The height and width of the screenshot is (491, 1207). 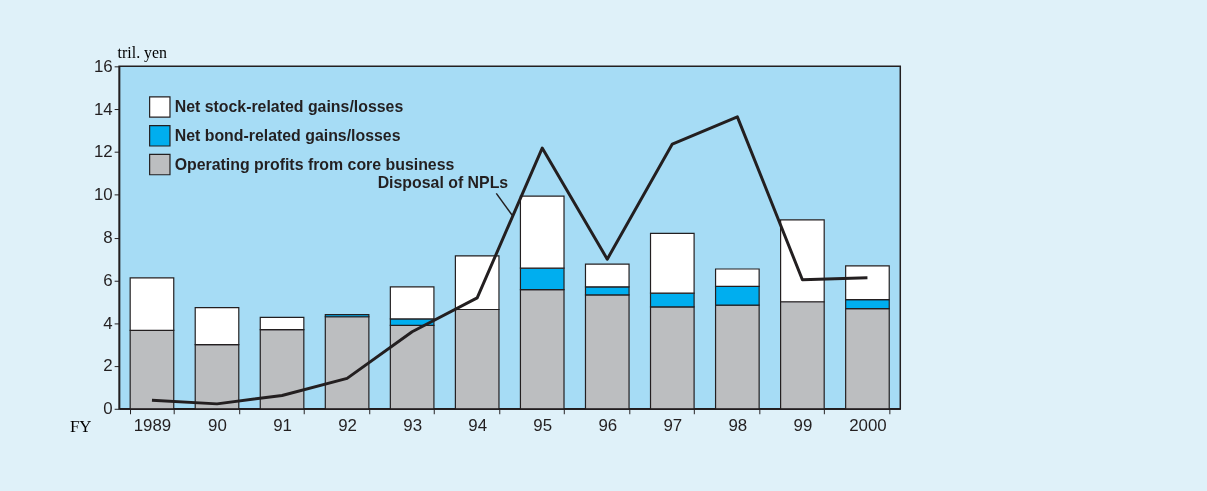 I want to click on x-tick-label: 91, so click(x=282, y=426).